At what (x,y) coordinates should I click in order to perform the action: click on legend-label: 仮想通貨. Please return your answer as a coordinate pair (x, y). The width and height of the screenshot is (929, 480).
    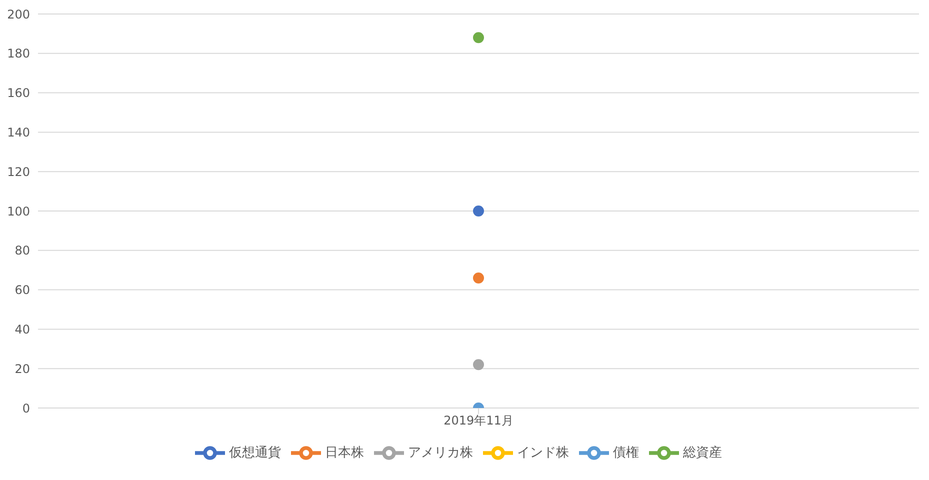
    Looking at the image, I should click on (255, 453).